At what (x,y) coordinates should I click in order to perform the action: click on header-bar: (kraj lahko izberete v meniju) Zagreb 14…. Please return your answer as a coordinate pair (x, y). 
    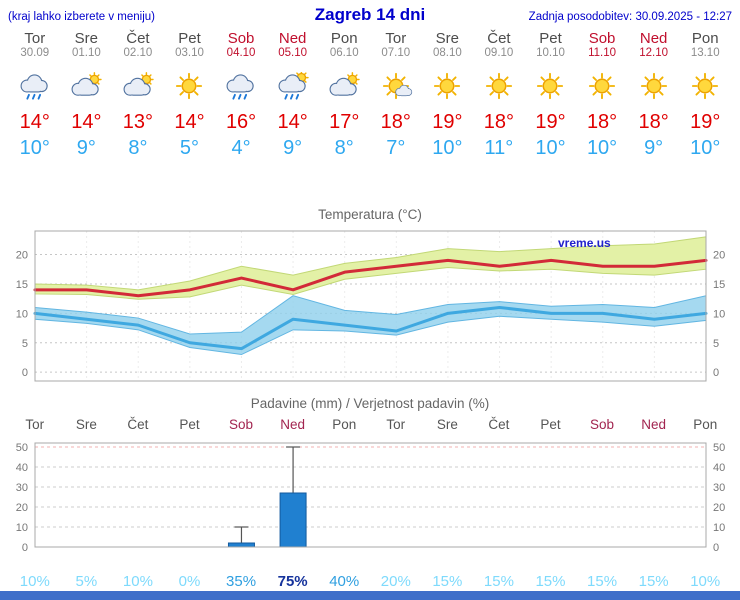
    Looking at the image, I should click on (370, 12).